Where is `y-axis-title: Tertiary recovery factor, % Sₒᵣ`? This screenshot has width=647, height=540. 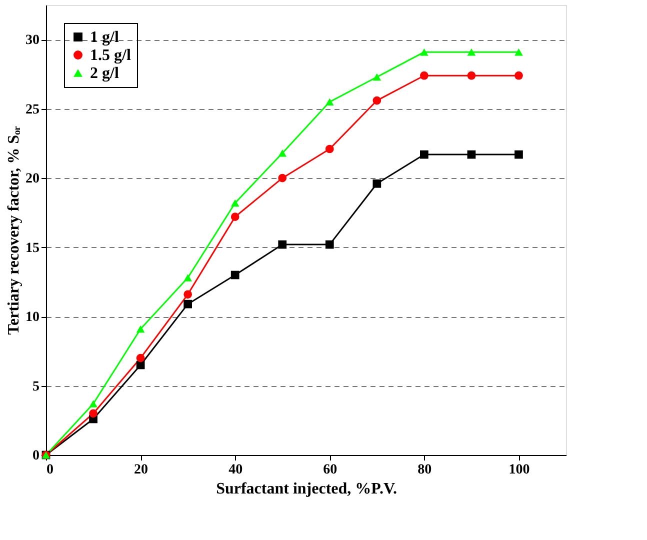 y-axis-title: Tertiary recovery factor, % Sₒᵣ is located at coordinates (14, 230).